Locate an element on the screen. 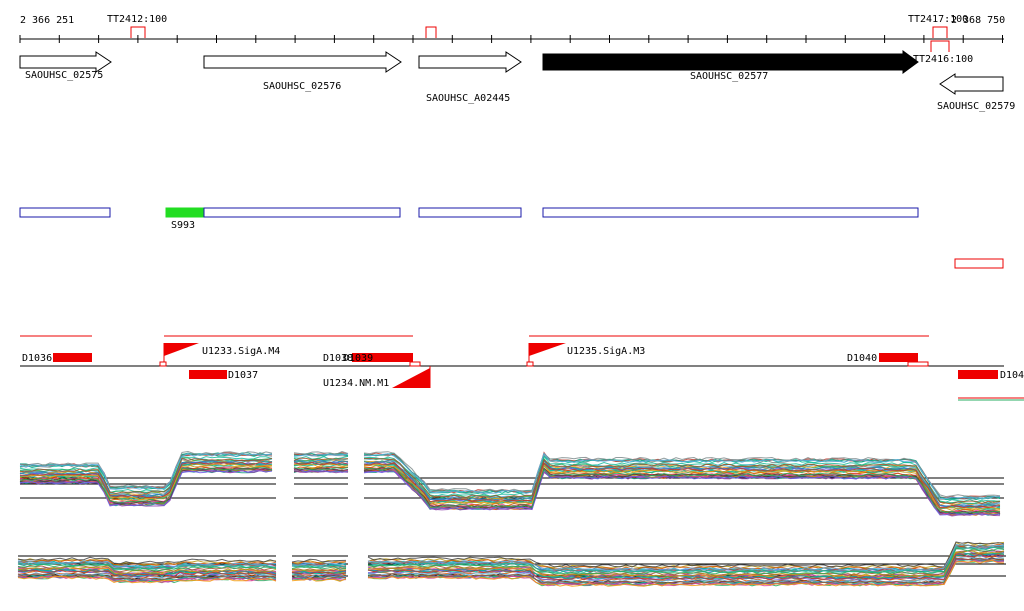 This screenshot has height=611, width=1024. terminator-label: TT2416:100 is located at coordinates (943, 59).